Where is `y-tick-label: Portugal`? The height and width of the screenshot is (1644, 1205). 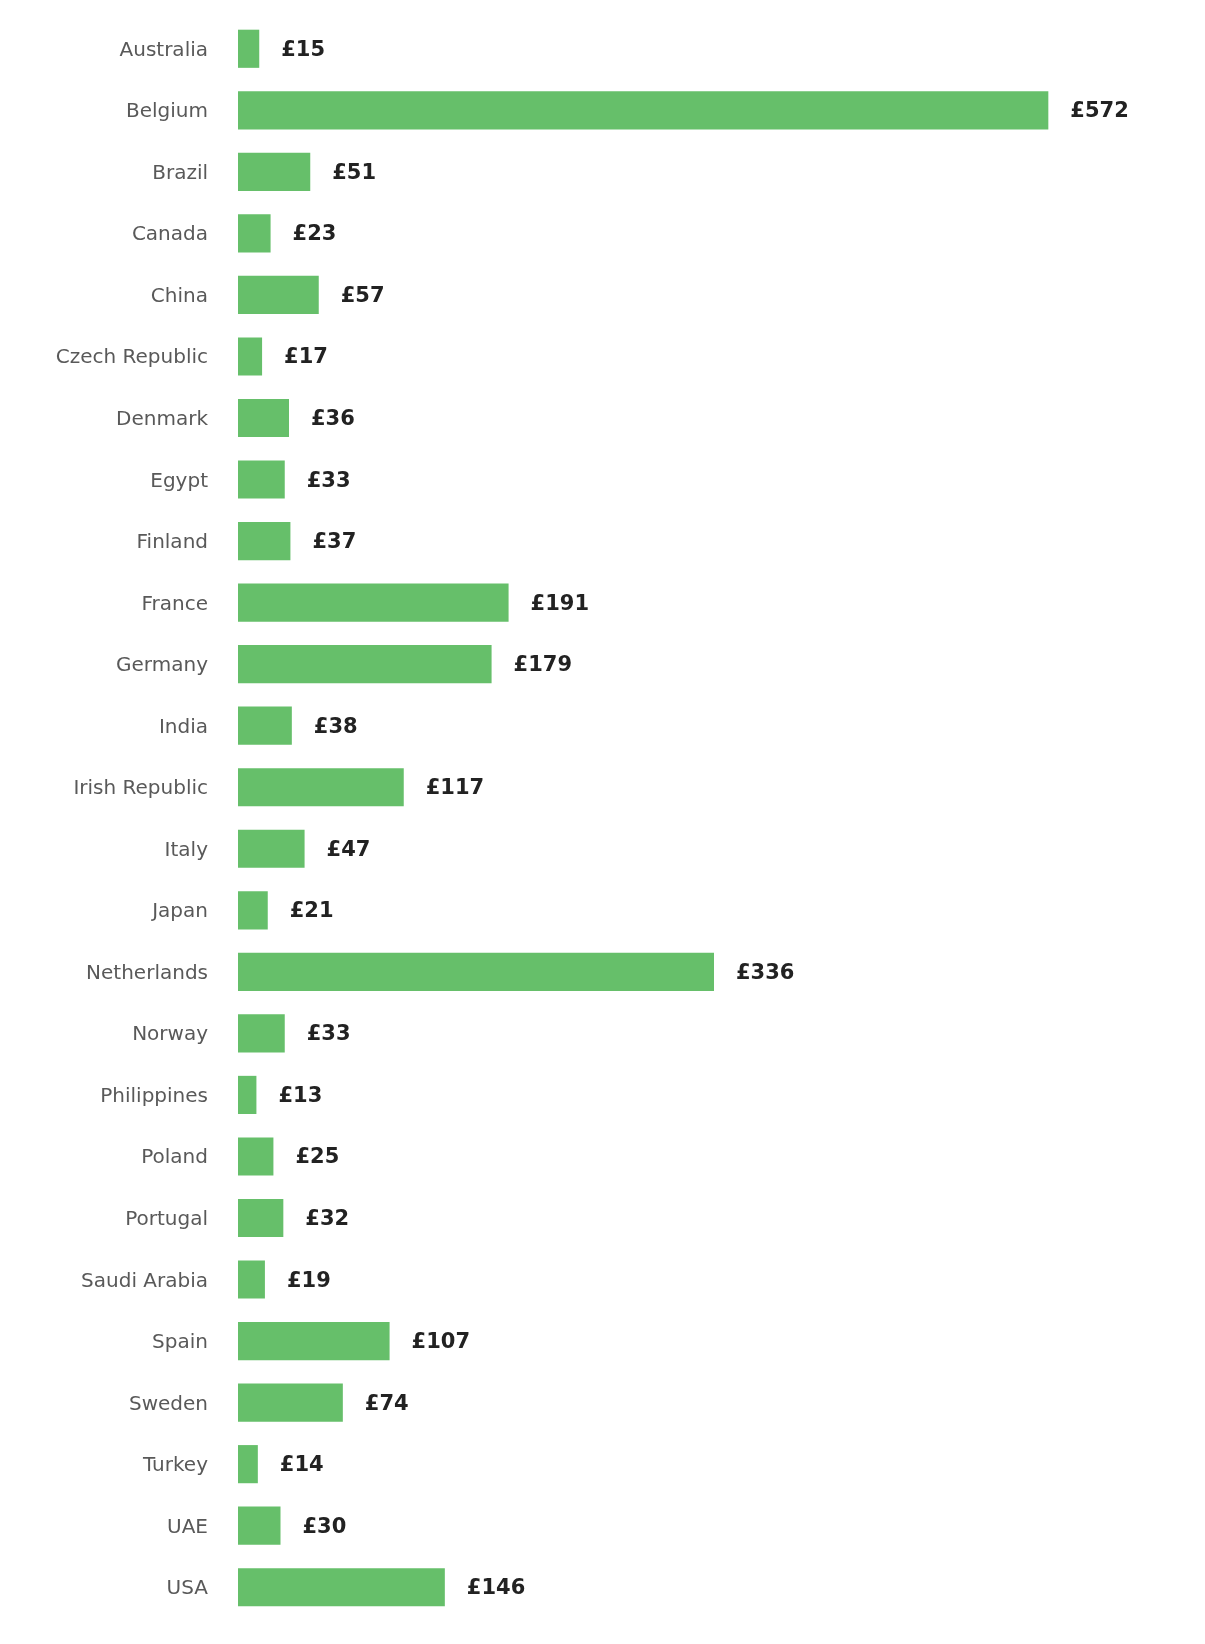 y-tick-label: Portugal is located at coordinates (166, 1218).